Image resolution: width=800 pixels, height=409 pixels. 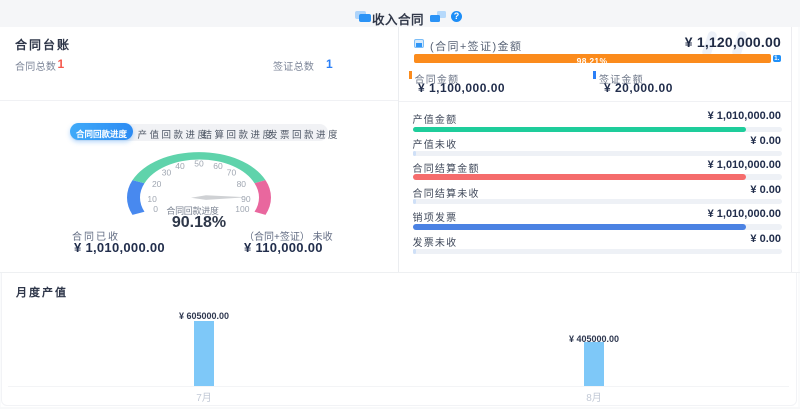 I want to click on svg-text: 80, so click(x=242, y=184).